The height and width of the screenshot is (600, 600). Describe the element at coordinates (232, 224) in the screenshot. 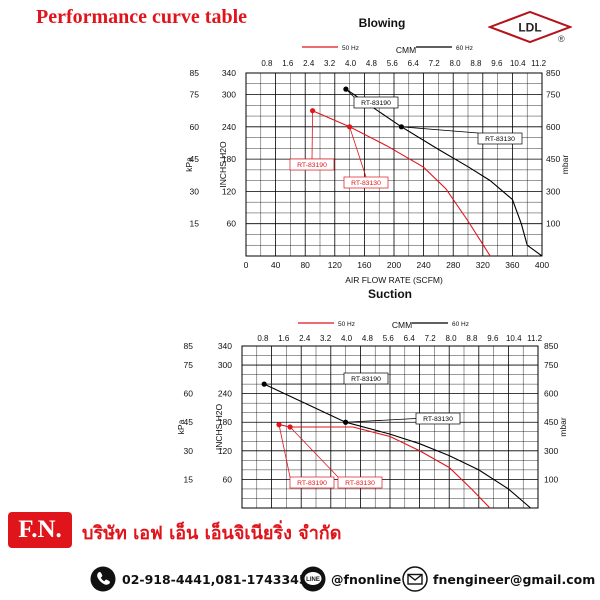

I see `inch-tick-label: 60` at that location.